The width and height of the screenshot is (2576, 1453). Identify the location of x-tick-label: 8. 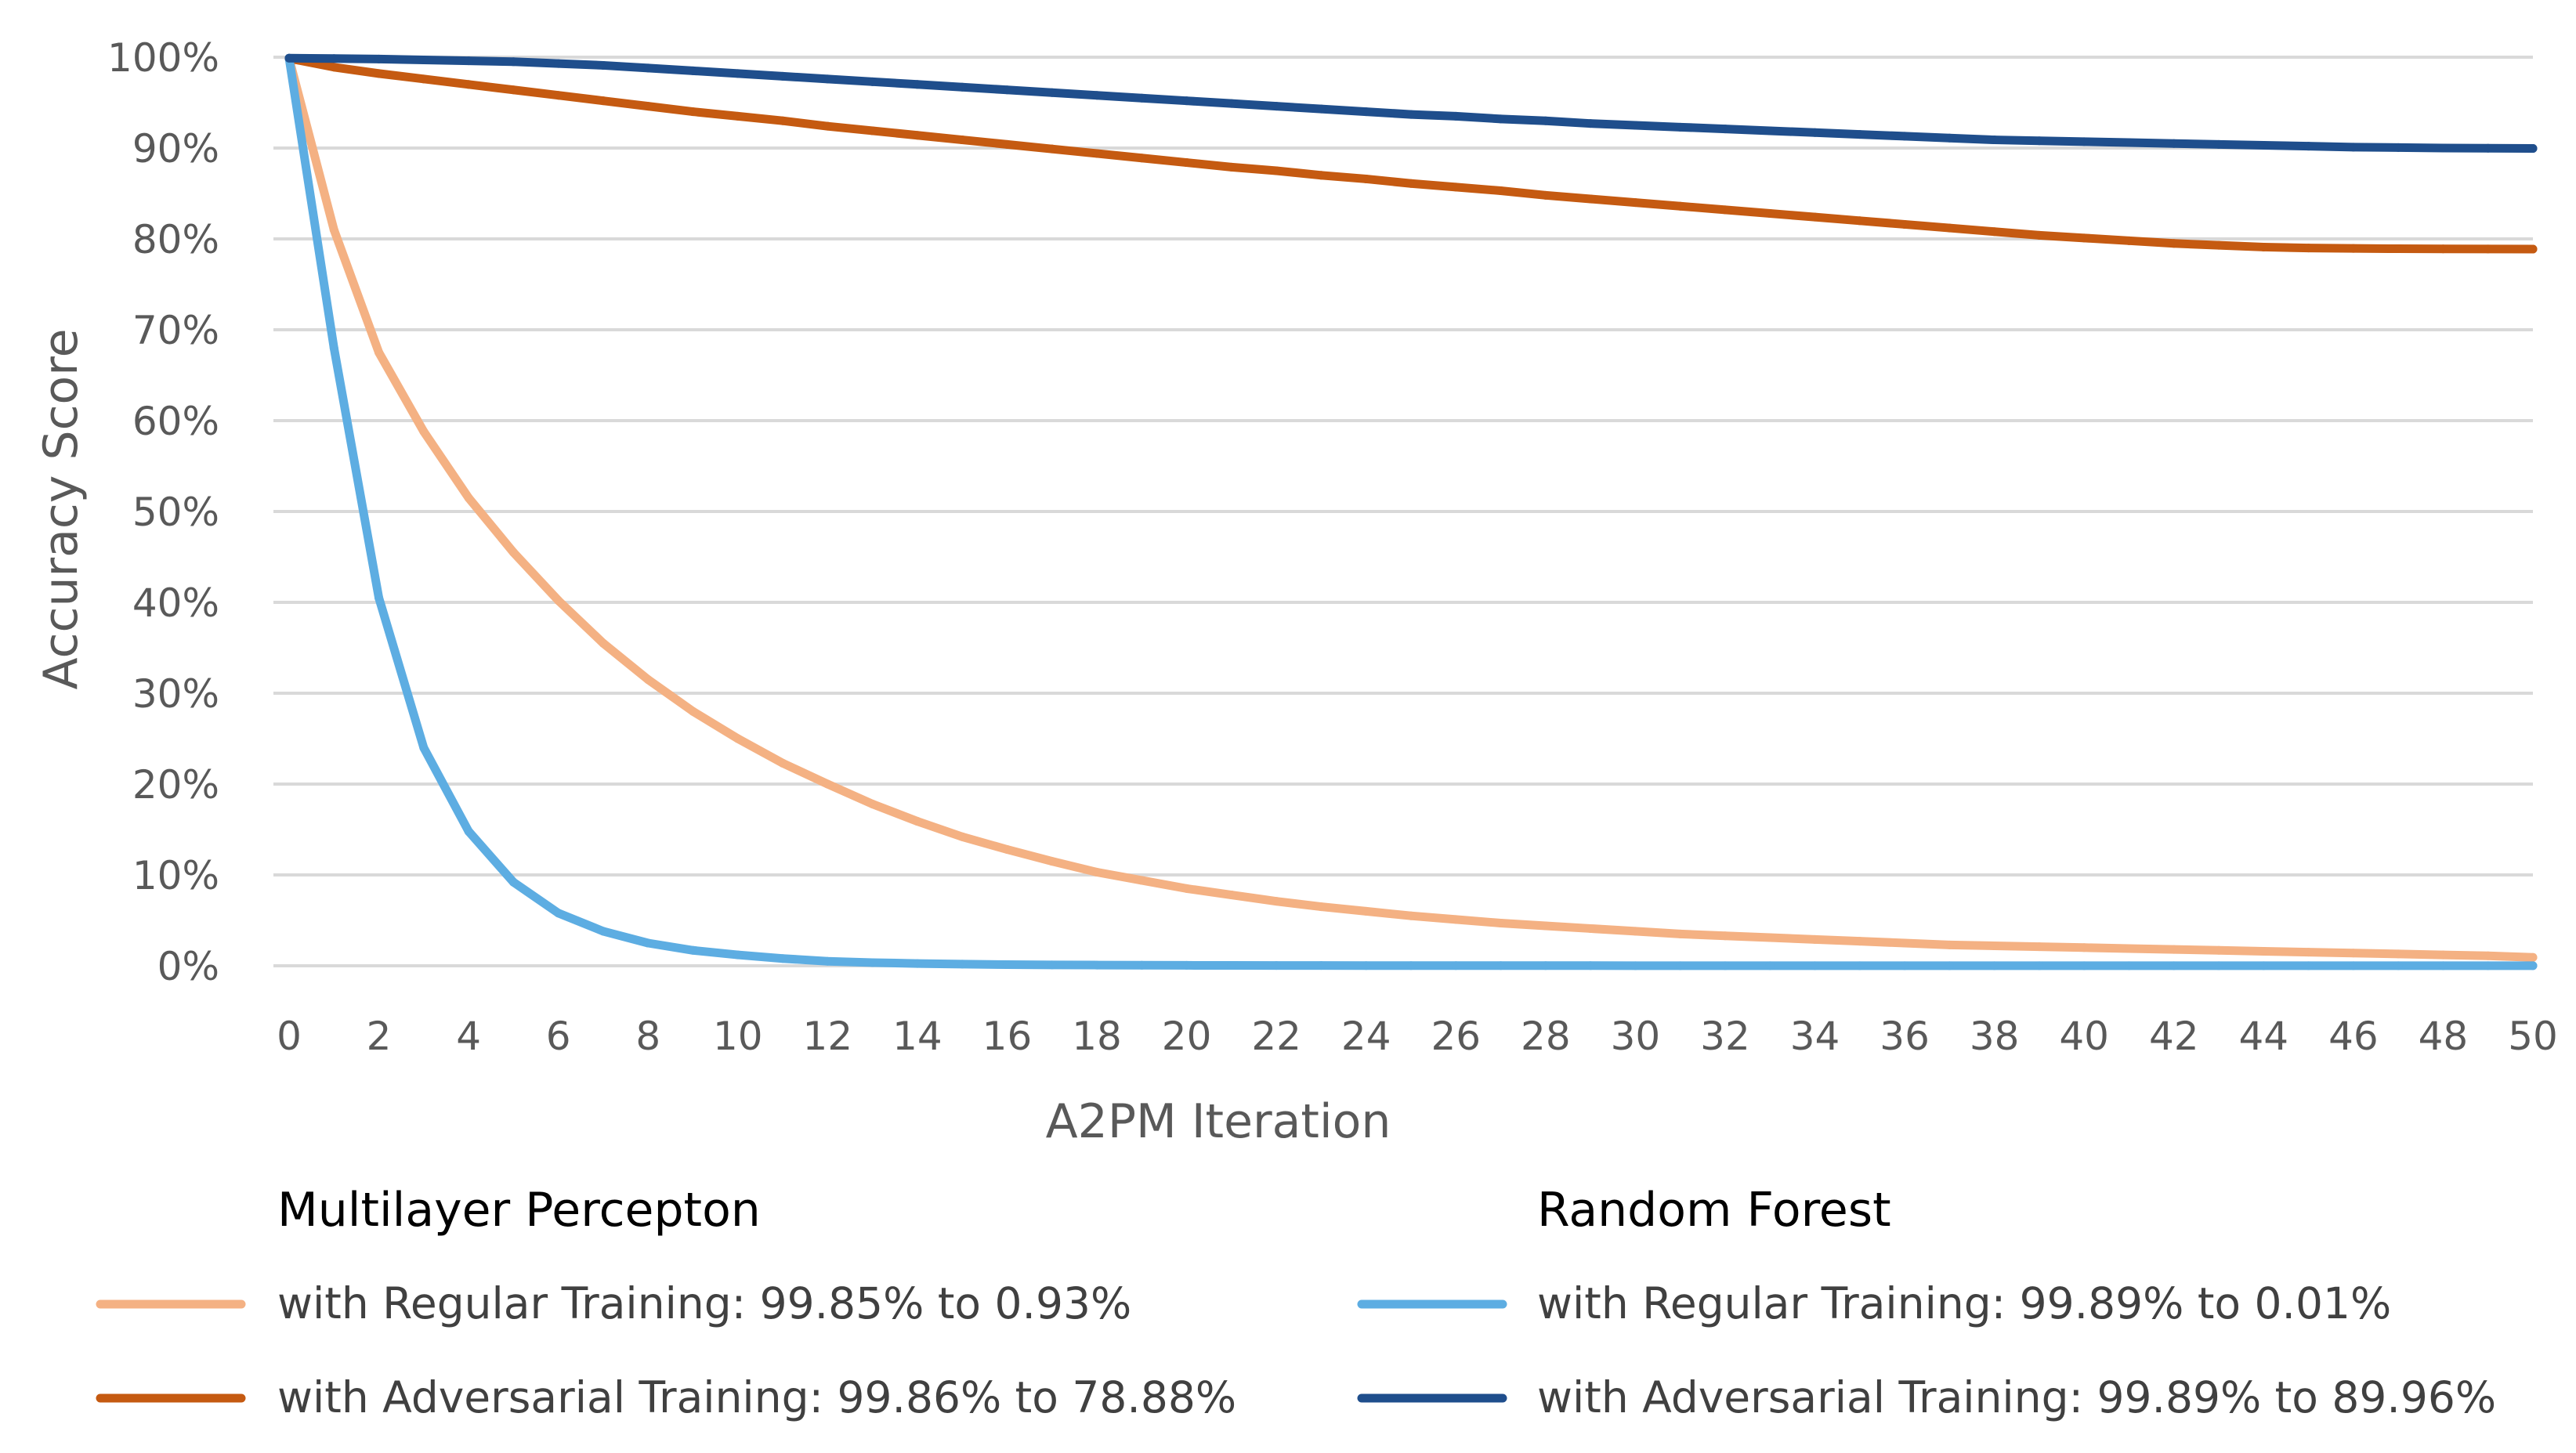
(648, 1036).